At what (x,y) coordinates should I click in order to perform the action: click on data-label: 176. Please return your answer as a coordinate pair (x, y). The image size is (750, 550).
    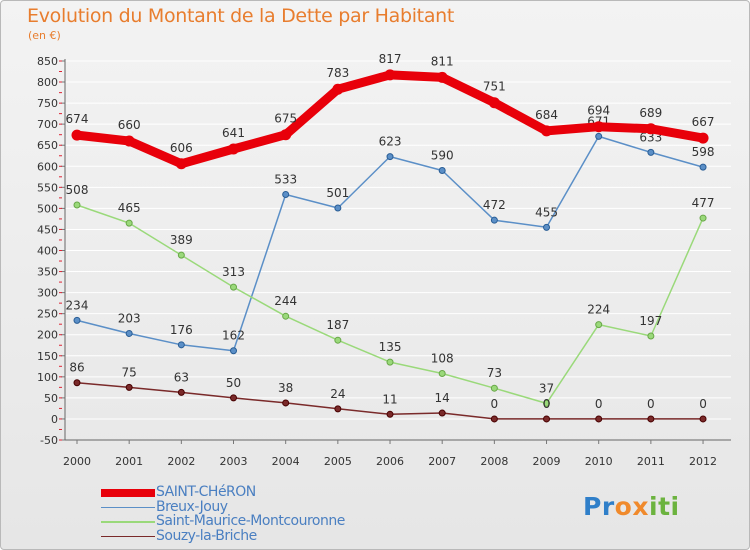
    Looking at the image, I should click on (181, 330).